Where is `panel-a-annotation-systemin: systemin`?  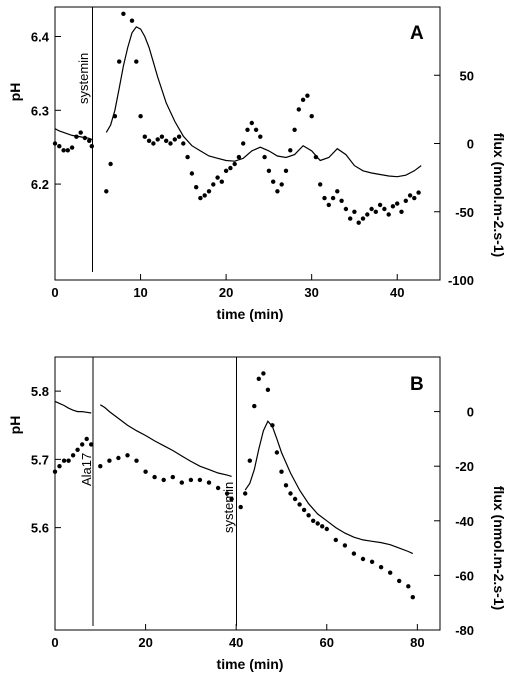 panel-a-annotation-systemin: systemin is located at coordinates (83, 78).